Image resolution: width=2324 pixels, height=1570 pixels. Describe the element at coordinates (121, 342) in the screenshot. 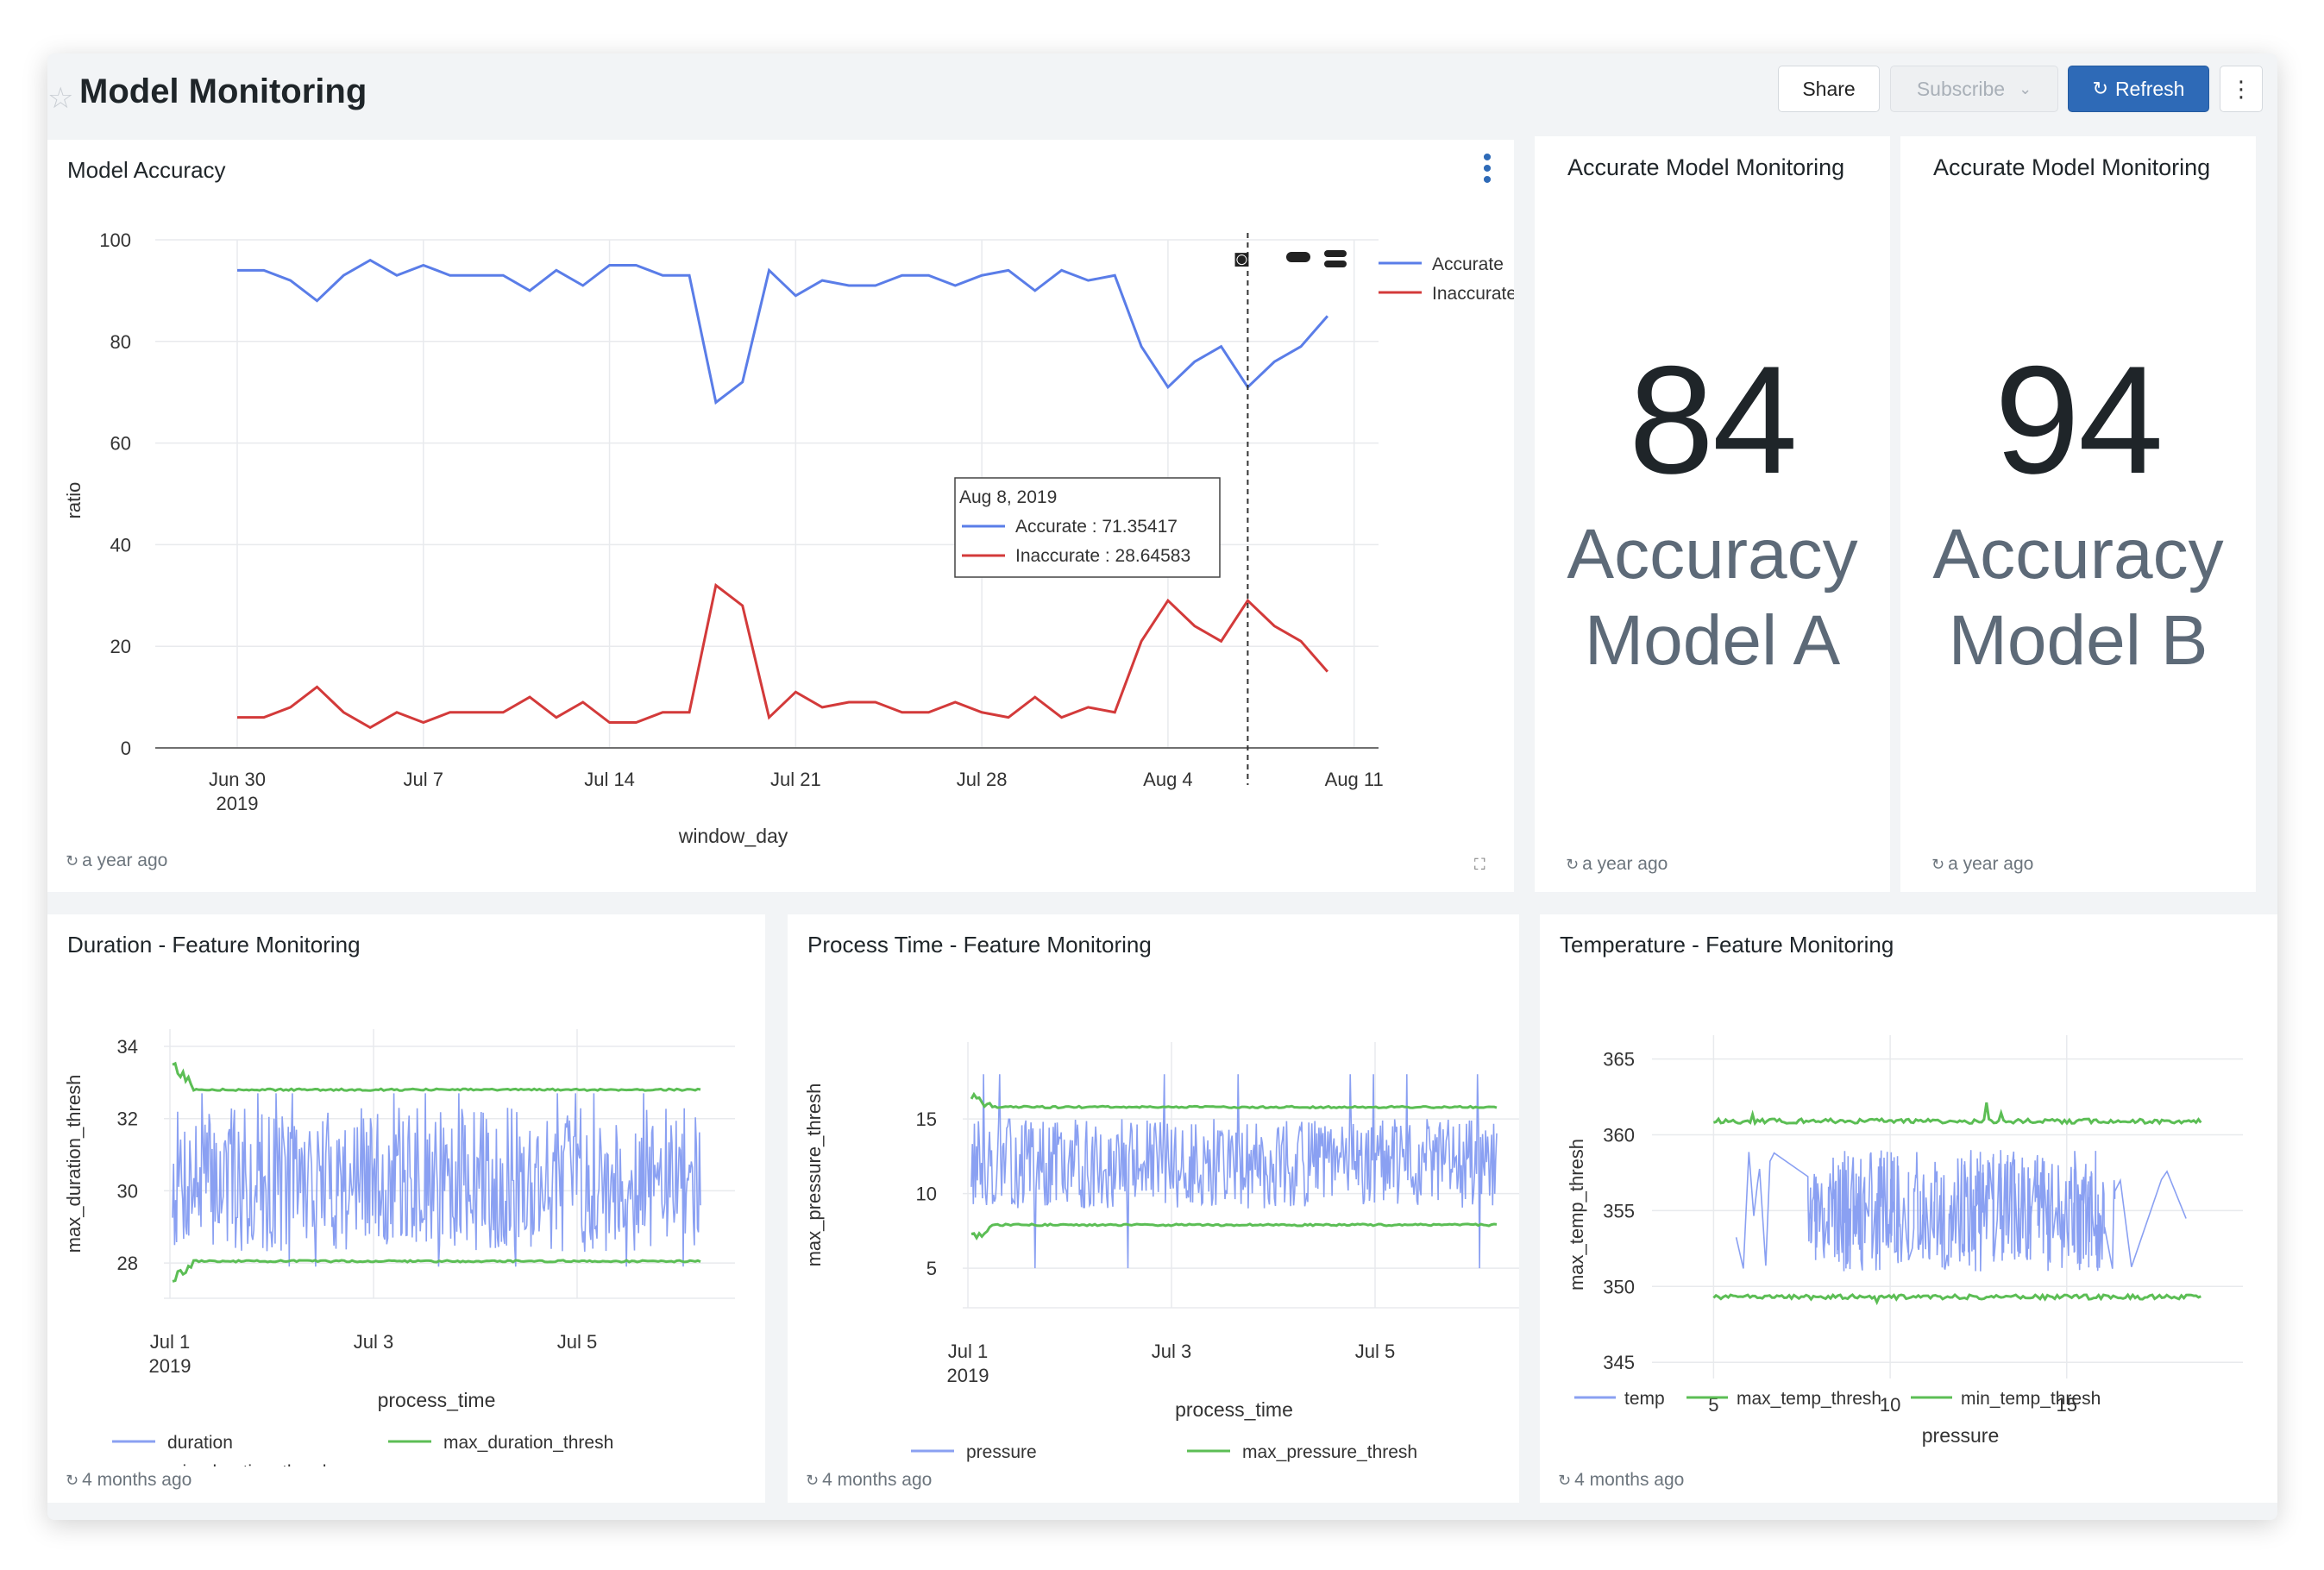

I see `y-tick-label: 80` at that location.